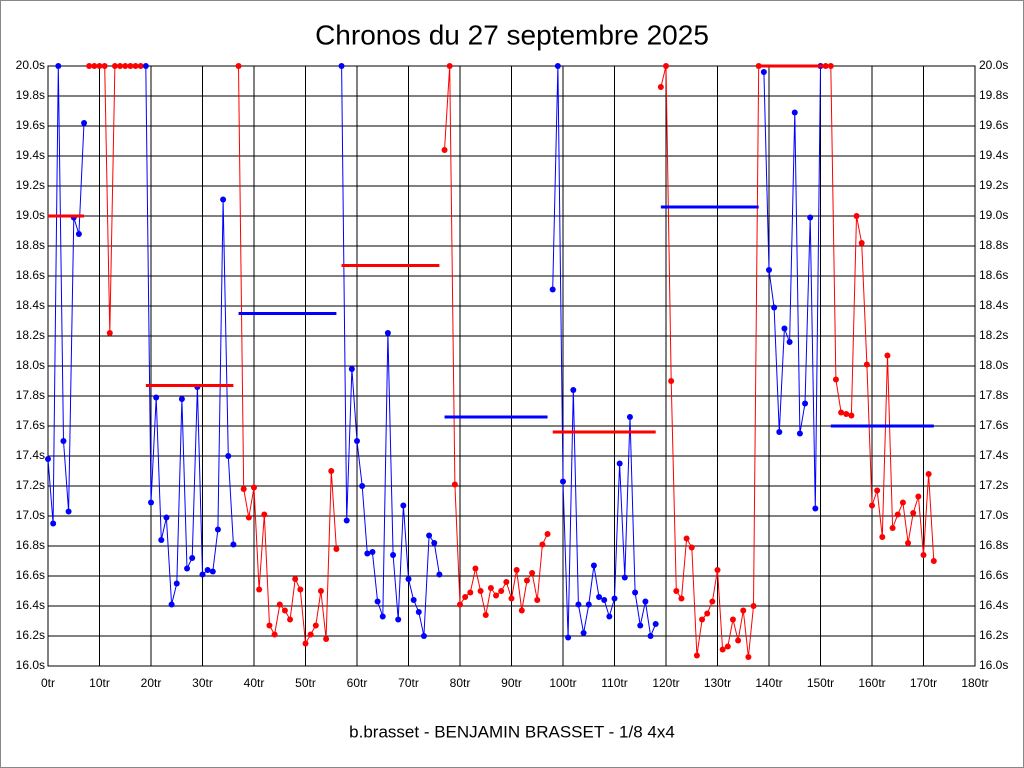  Describe the element at coordinates (993, 575) in the screenshot. I see `y-tick-label-right: 16.6s` at that location.